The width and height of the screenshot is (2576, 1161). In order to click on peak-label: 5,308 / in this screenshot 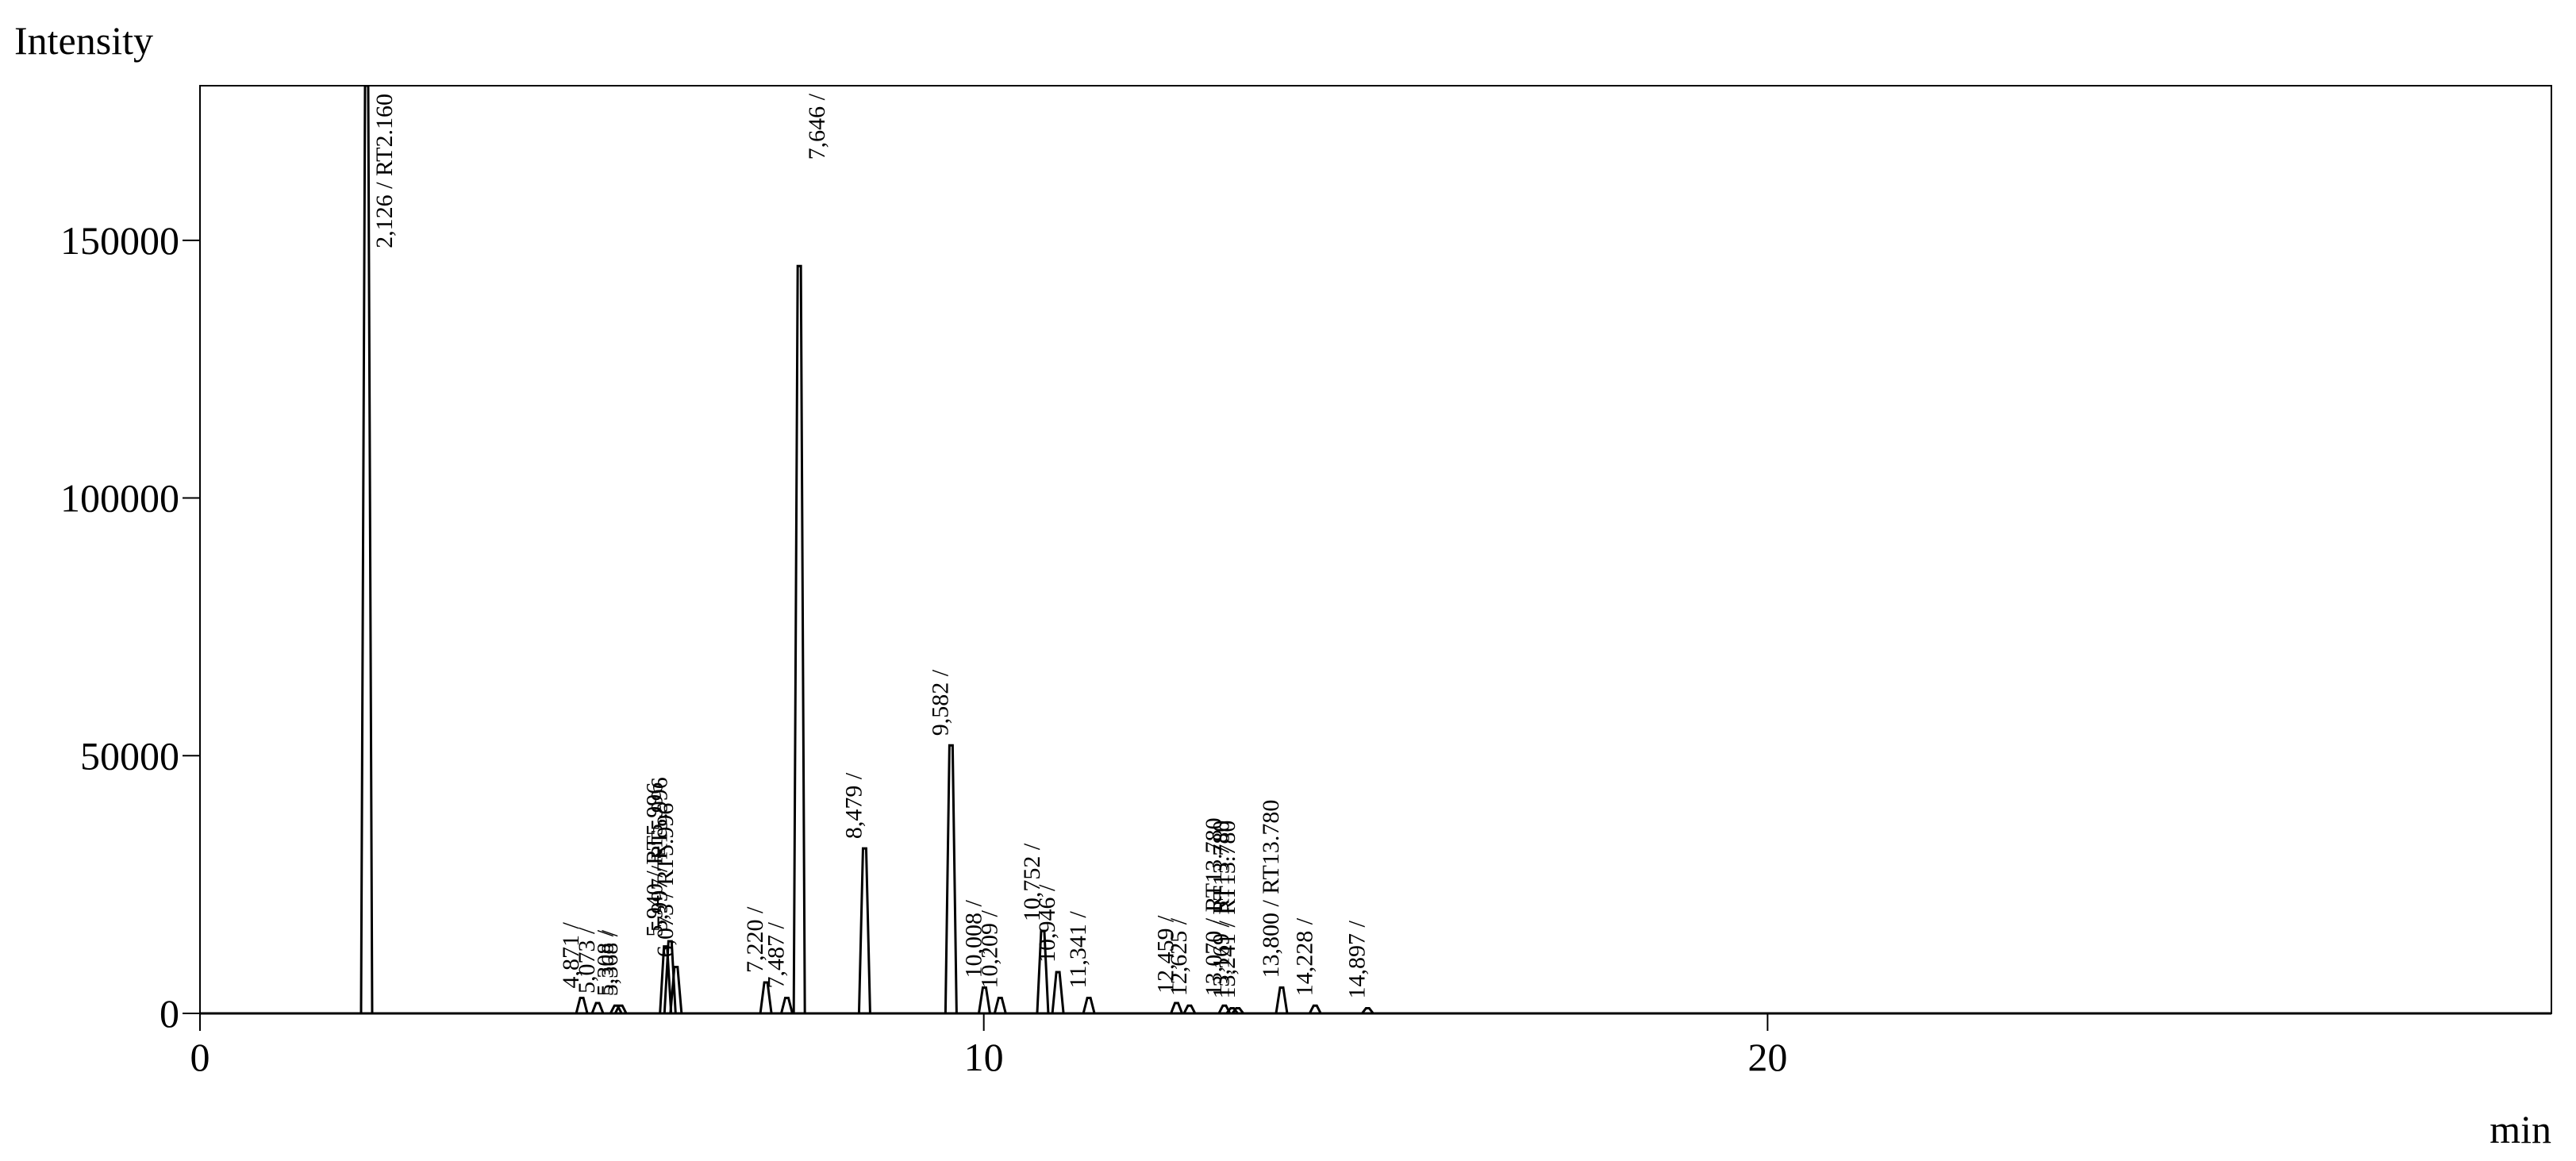, I will do `click(605, 962)`.